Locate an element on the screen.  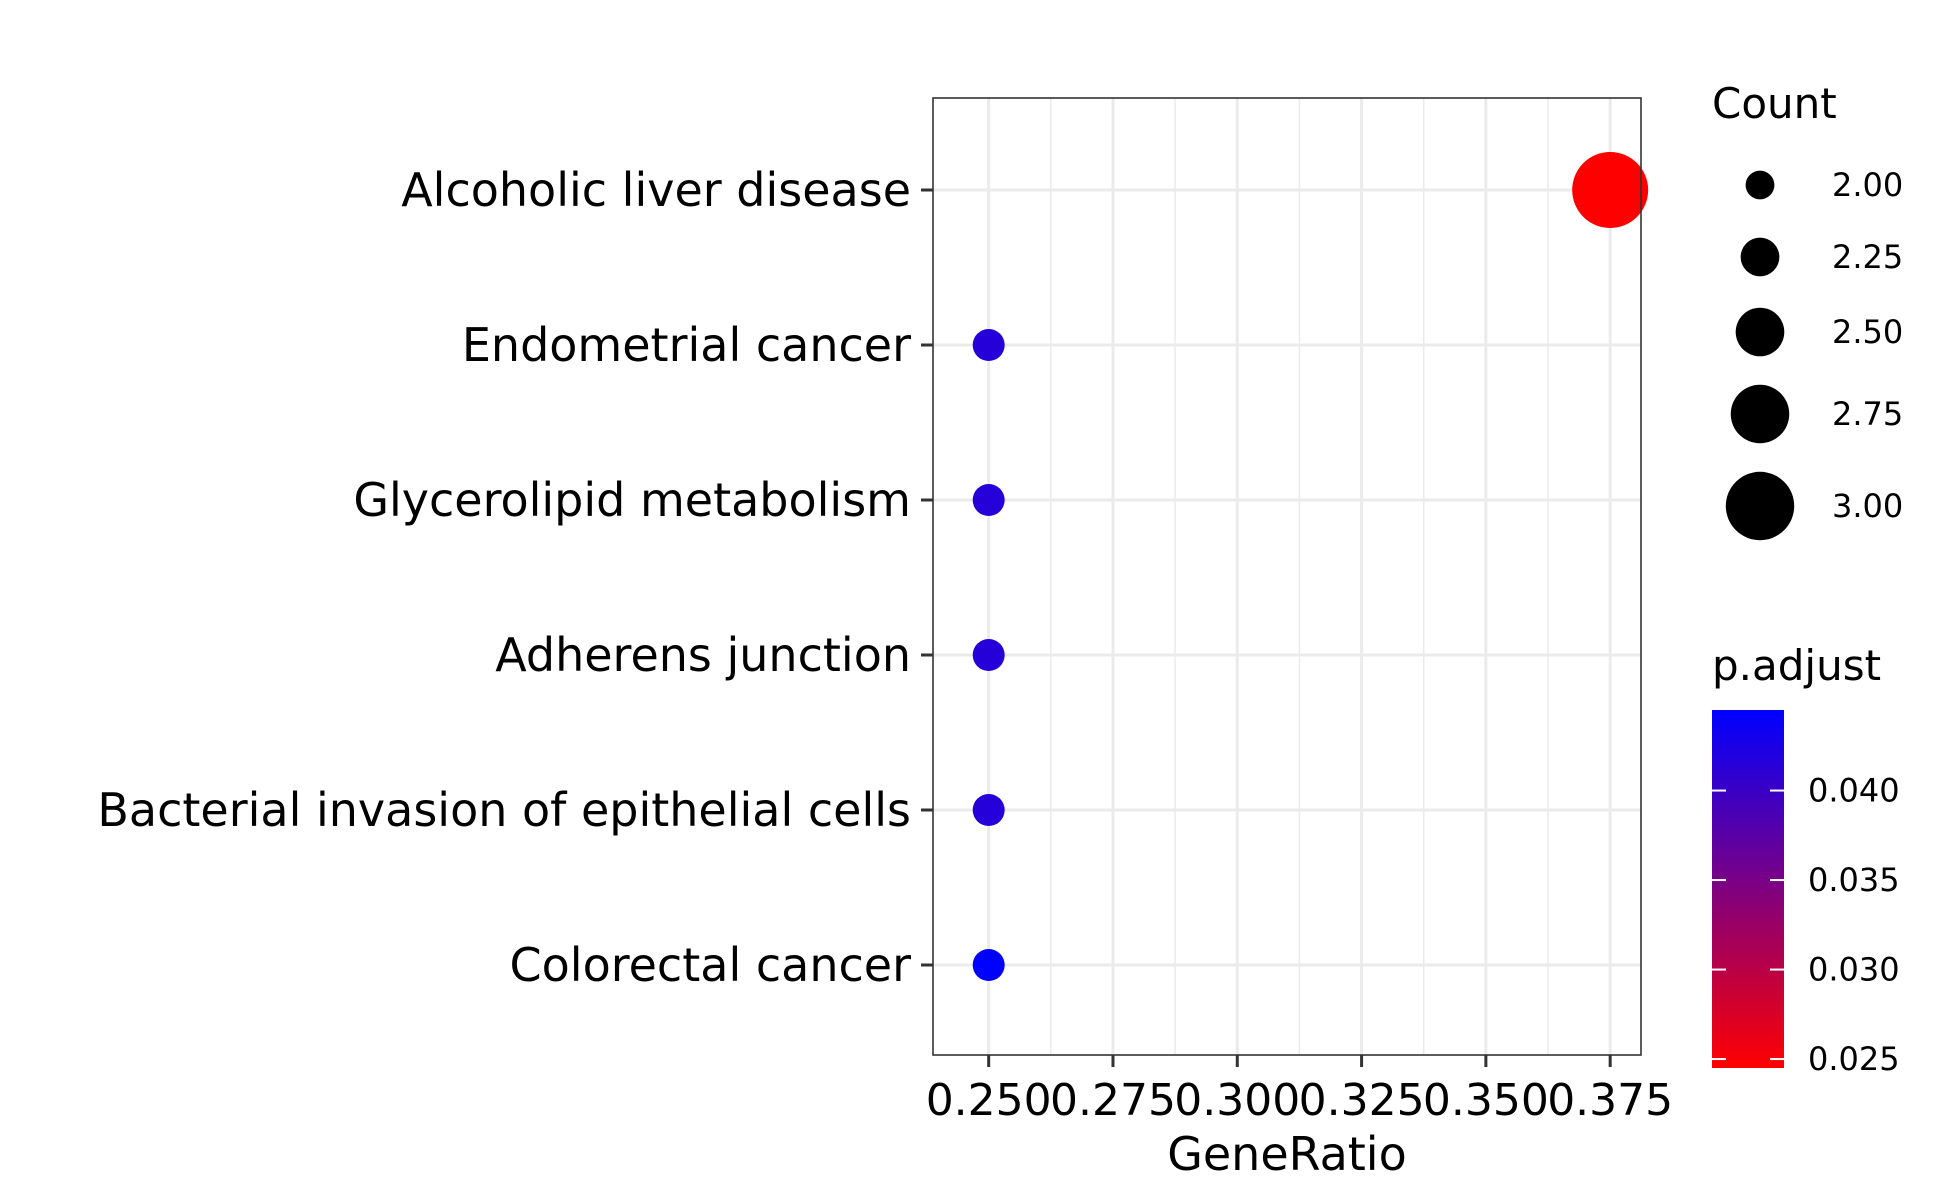
x-tick-label: 0.275 is located at coordinates (1113, 1100).